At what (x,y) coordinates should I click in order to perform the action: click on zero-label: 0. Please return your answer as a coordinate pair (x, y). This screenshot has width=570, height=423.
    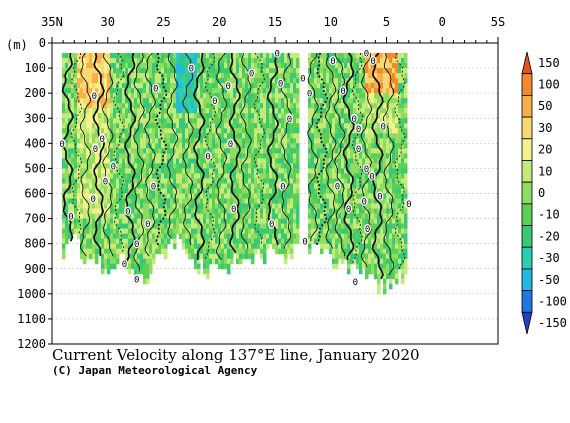
    Looking at the image, I should click on (251, 74).